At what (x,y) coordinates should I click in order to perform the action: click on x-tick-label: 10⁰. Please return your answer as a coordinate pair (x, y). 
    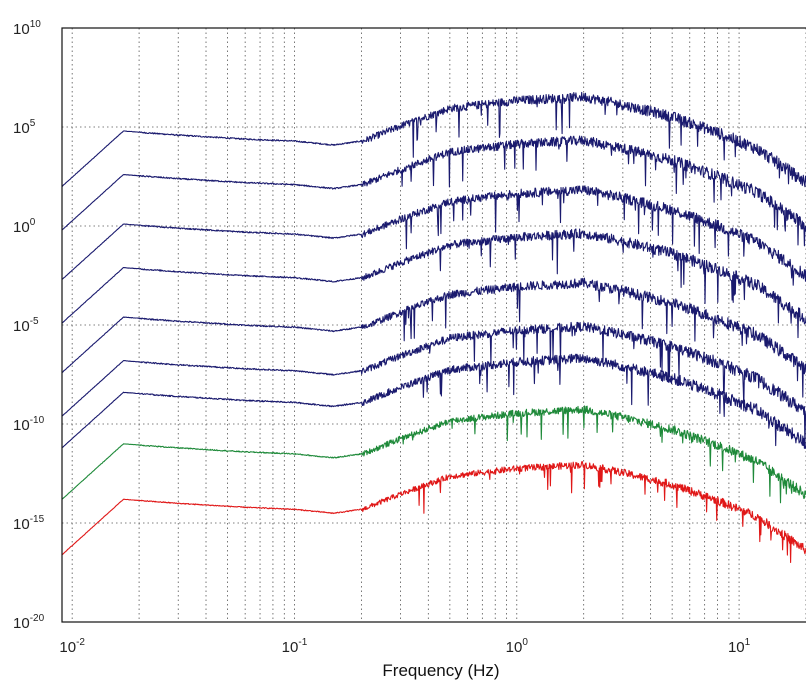
    Looking at the image, I should click on (517, 646).